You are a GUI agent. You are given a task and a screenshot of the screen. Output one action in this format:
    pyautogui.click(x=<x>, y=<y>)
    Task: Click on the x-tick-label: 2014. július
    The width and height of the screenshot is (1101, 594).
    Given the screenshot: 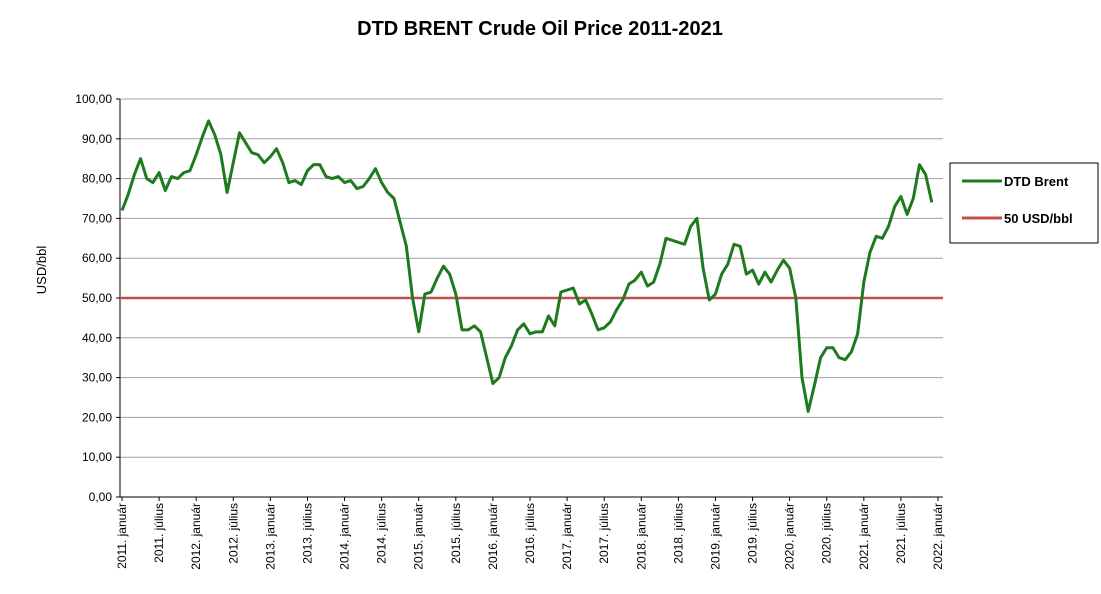 What is the action you would take?
    pyautogui.click(x=382, y=533)
    